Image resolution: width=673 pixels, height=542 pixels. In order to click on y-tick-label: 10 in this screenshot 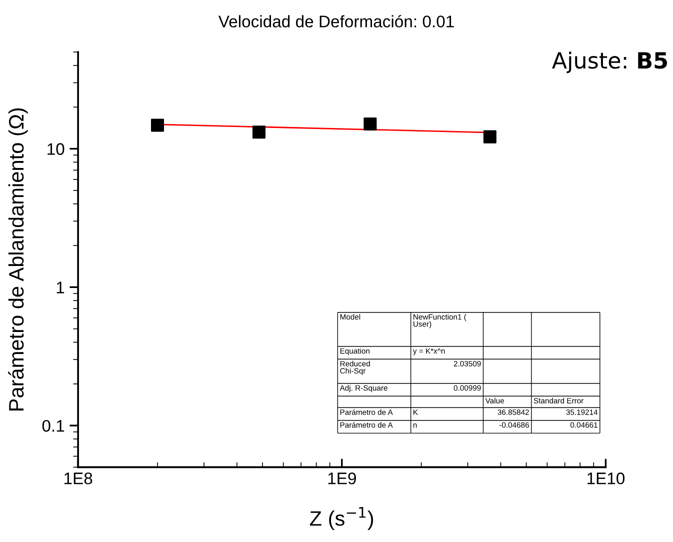, I will do `click(56, 149)`.